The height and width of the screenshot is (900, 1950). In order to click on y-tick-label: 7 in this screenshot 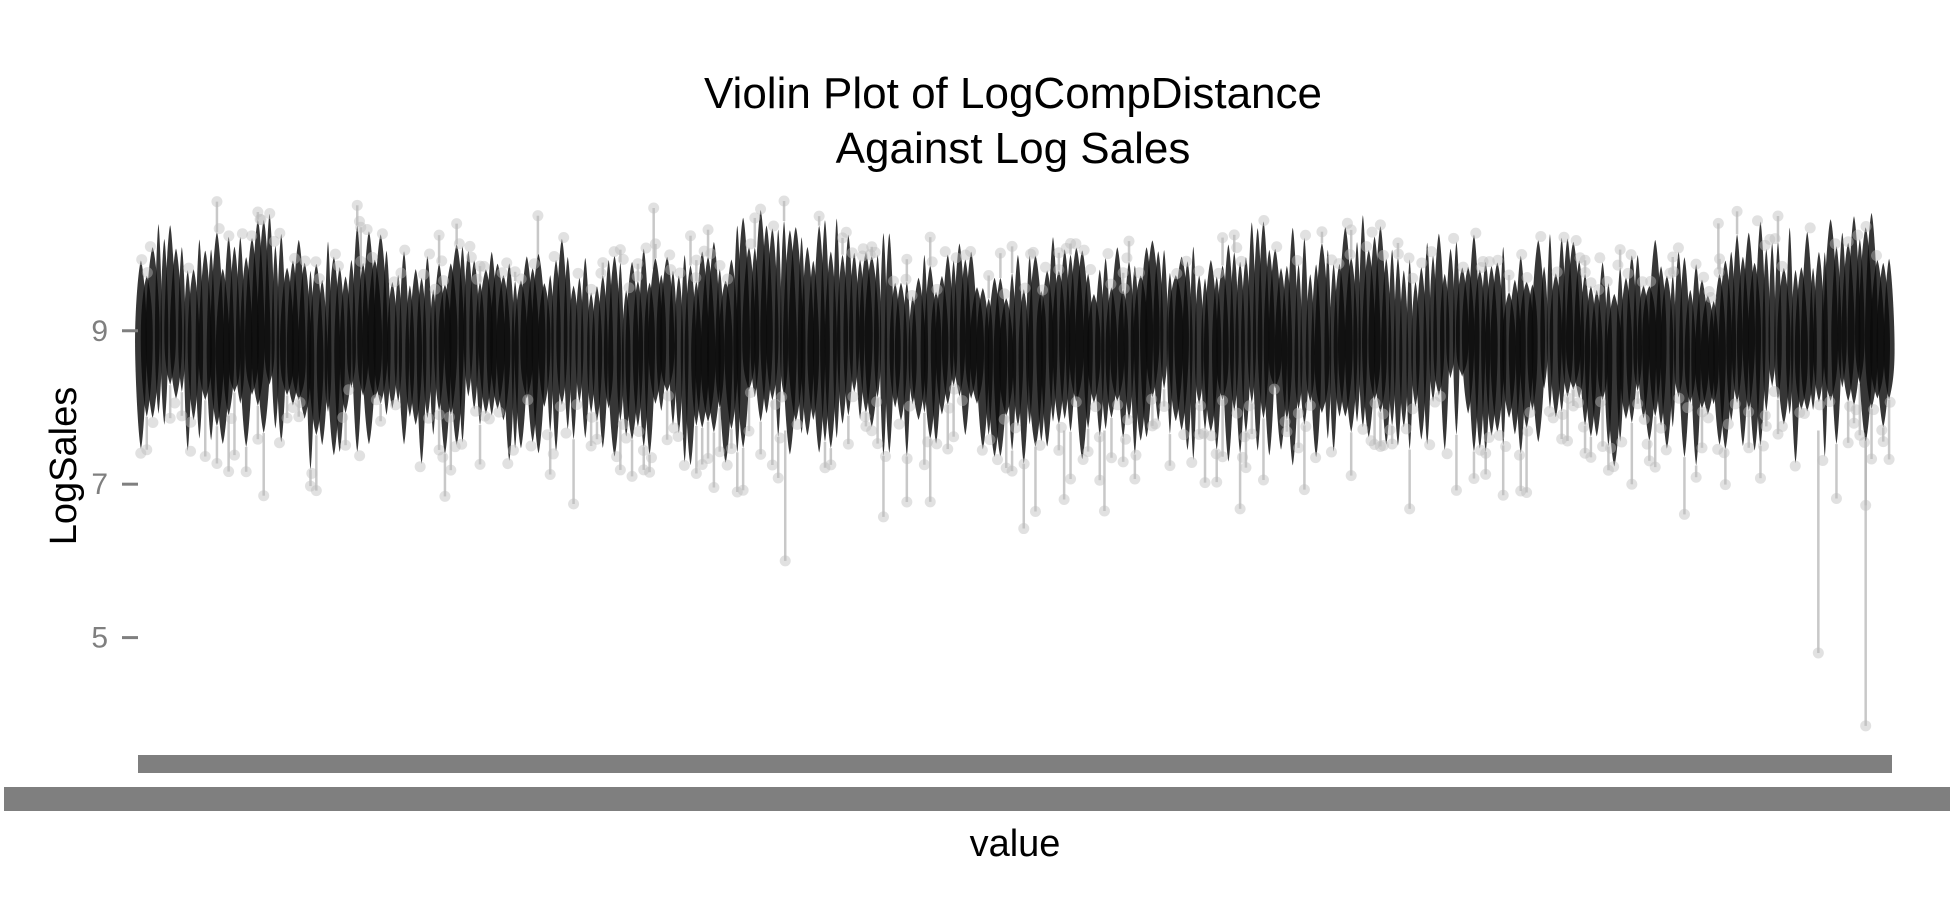, I will do `click(99, 484)`.